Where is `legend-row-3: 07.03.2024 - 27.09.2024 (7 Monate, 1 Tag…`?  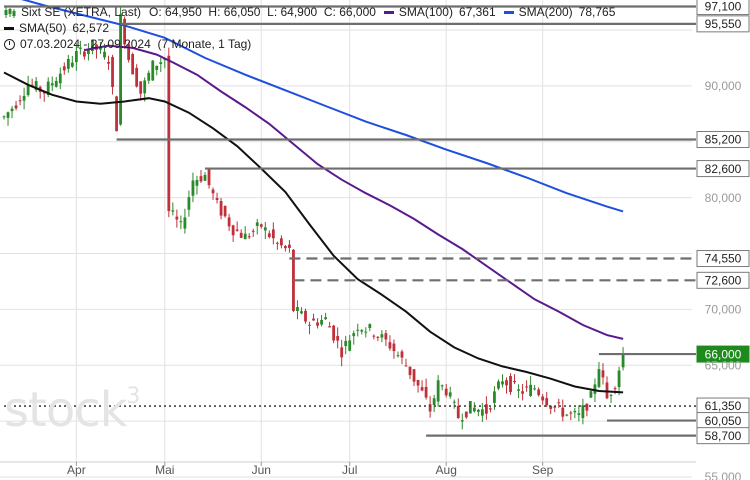
legend-row-3: 07.03.2024 - 27.09.2024 (7 Monate, 1 Tag… is located at coordinates (313, 44).